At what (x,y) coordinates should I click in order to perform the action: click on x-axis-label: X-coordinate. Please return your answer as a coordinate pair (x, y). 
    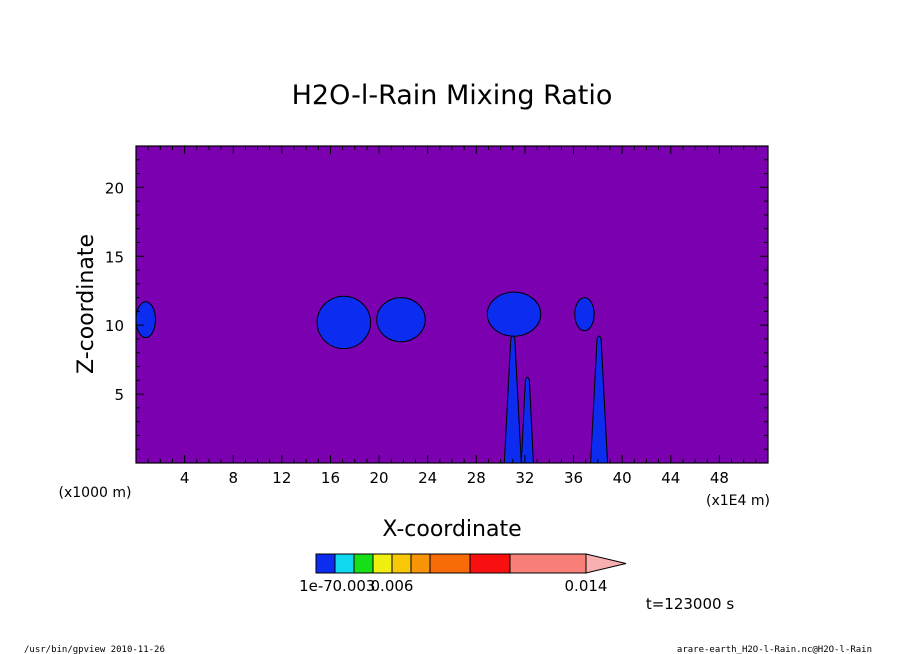
    Looking at the image, I should click on (451, 529).